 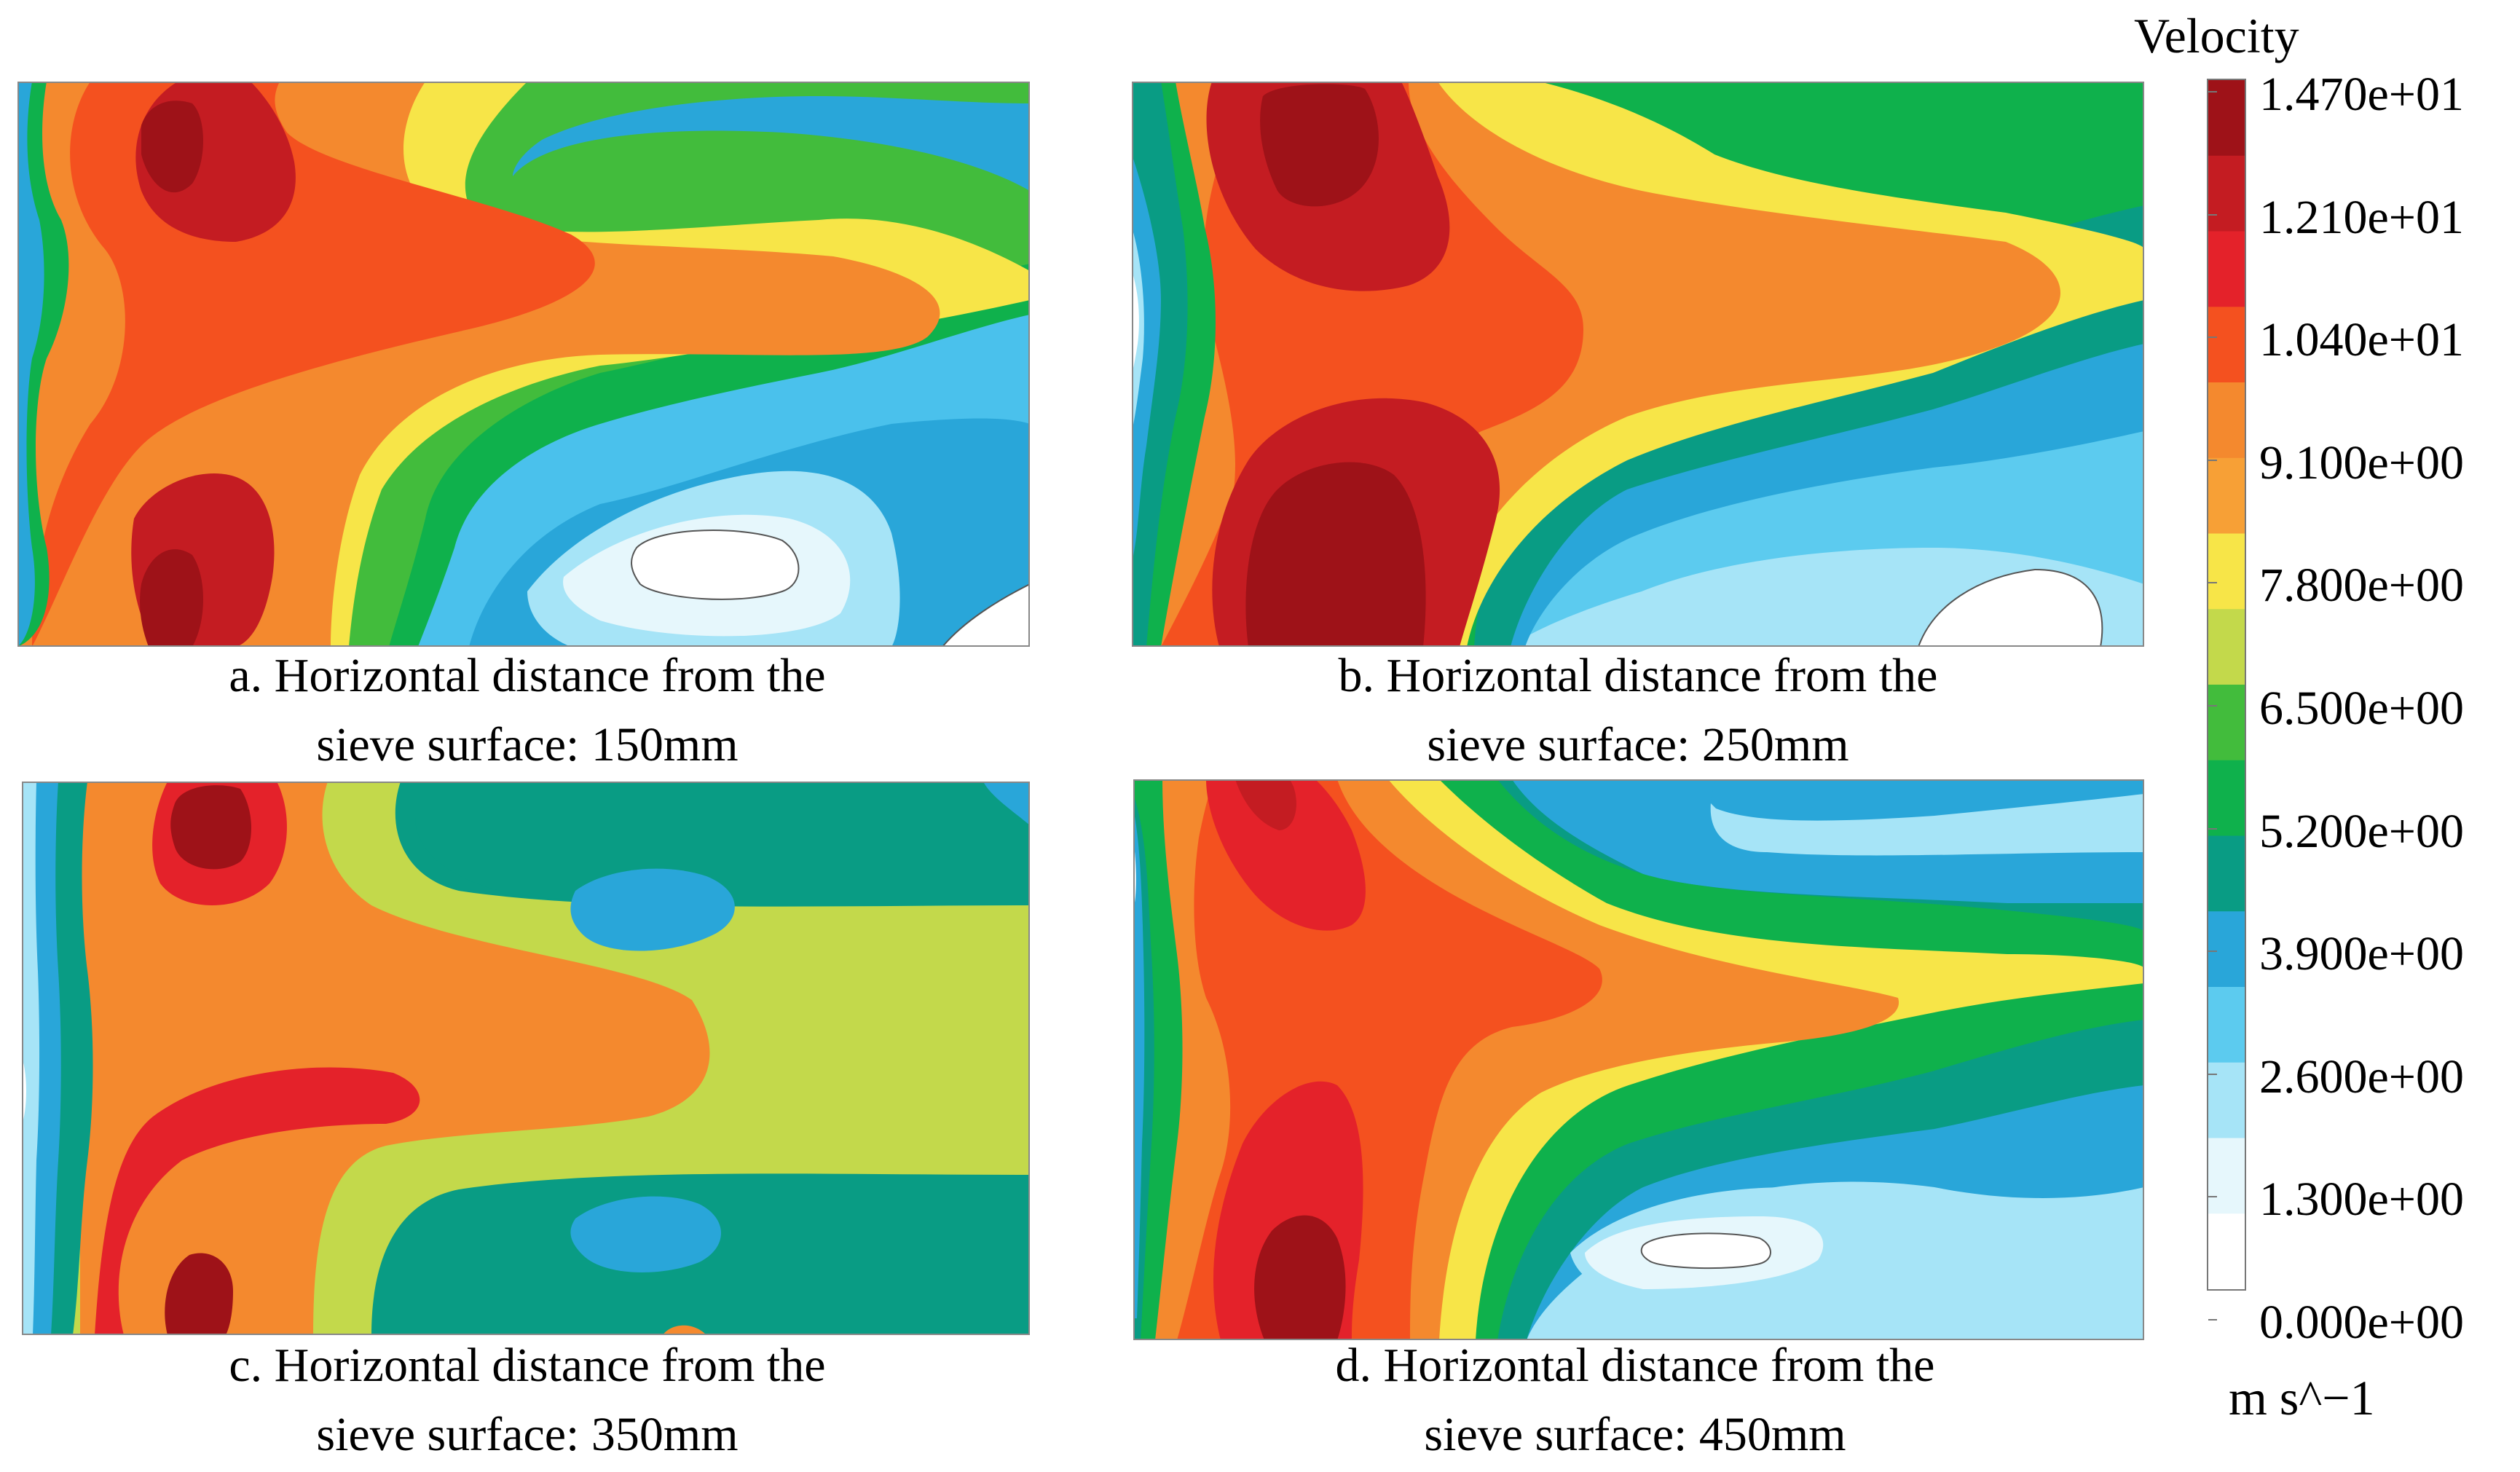 I want to click on colorbar-title: Velocity, so click(x=2216, y=35).